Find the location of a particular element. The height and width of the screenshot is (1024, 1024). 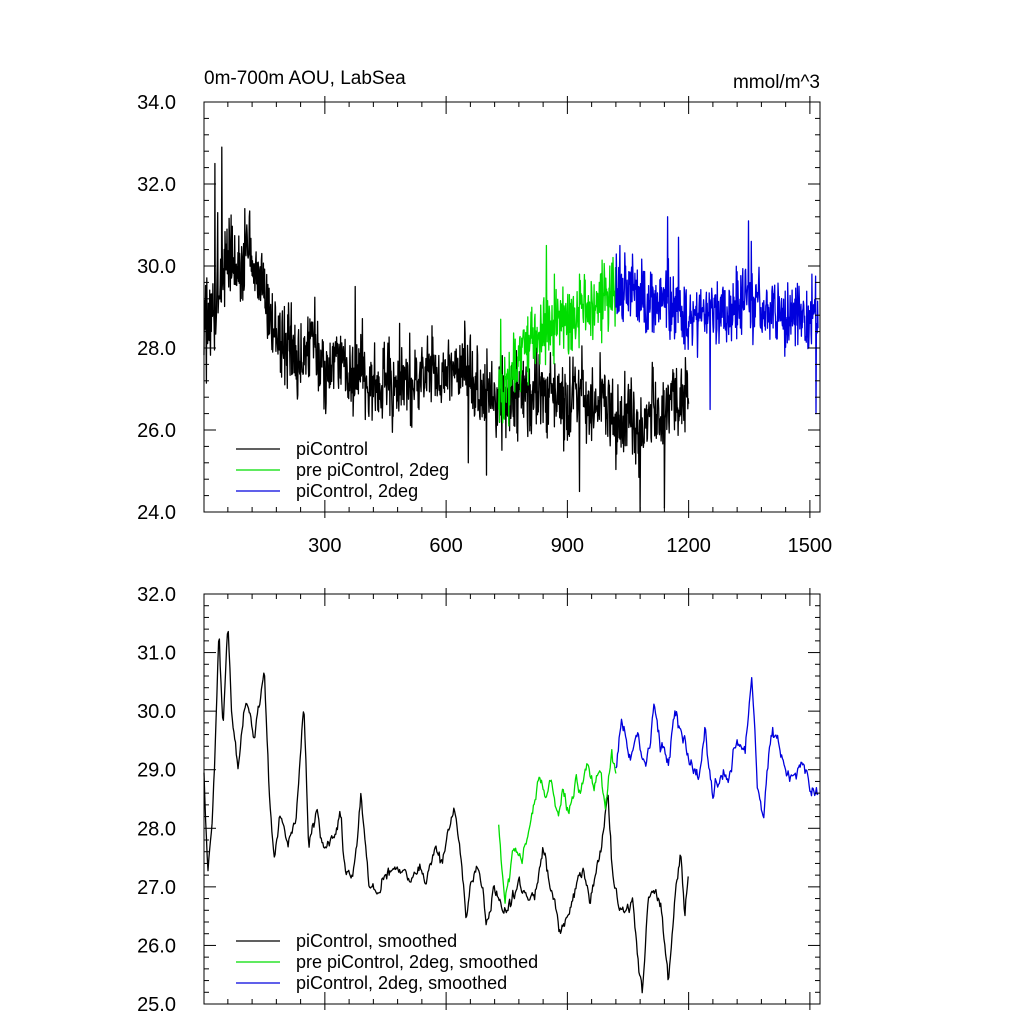

bottom-y-tick-label: 32.0 is located at coordinates (156, 595).